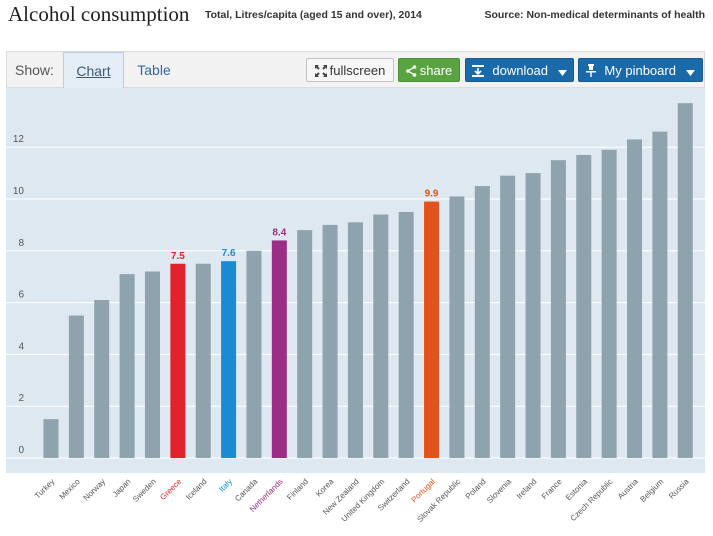 Image resolution: width=713 pixels, height=536 pixels. What do you see at coordinates (297, 489) in the screenshot?
I see `x-tick-label-finland: Finland` at bounding box center [297, 489].